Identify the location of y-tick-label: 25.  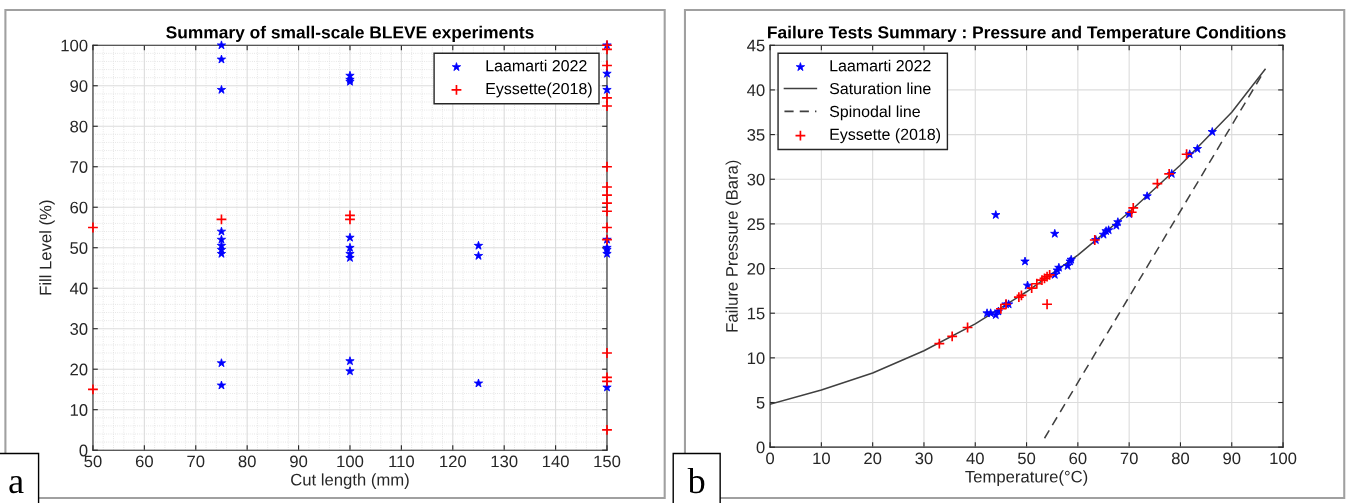
(756, 224).